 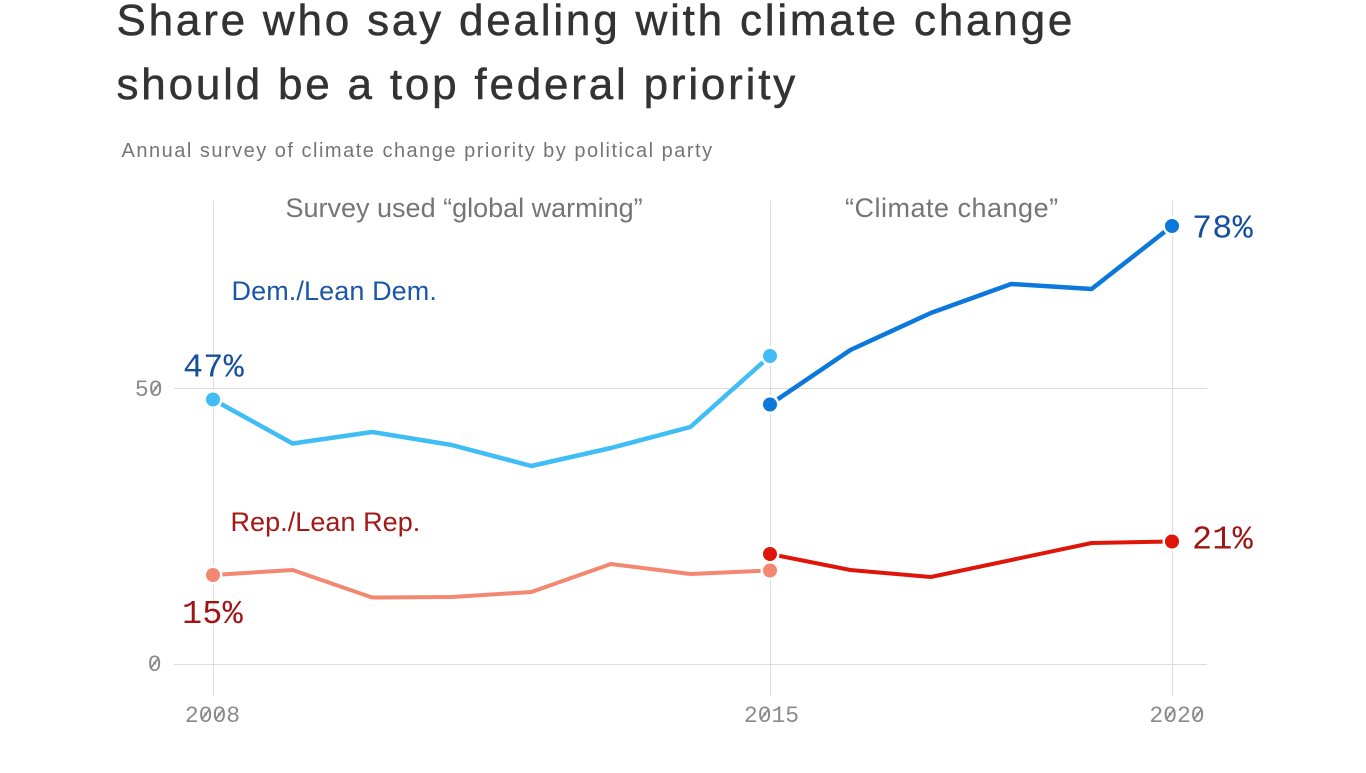 I want to click on svg-text: Dem./Lean Dem., so click(x=334, y=291).